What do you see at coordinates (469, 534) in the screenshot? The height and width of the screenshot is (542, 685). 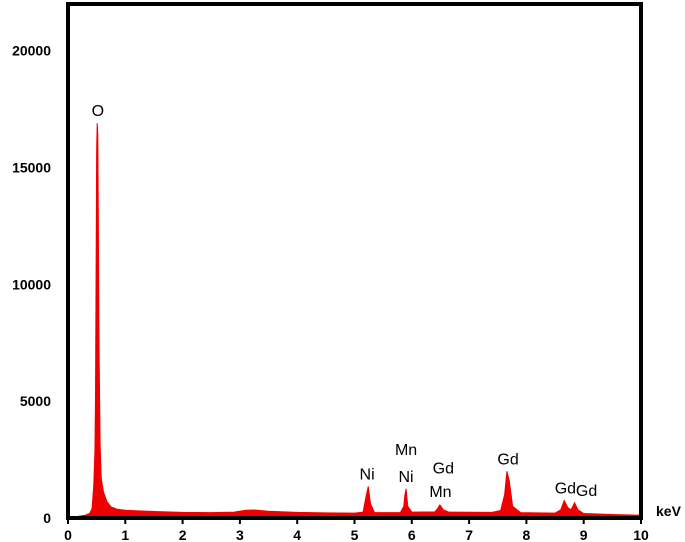 I see `x-tick-label: 7` at bounding box center [469, 534].